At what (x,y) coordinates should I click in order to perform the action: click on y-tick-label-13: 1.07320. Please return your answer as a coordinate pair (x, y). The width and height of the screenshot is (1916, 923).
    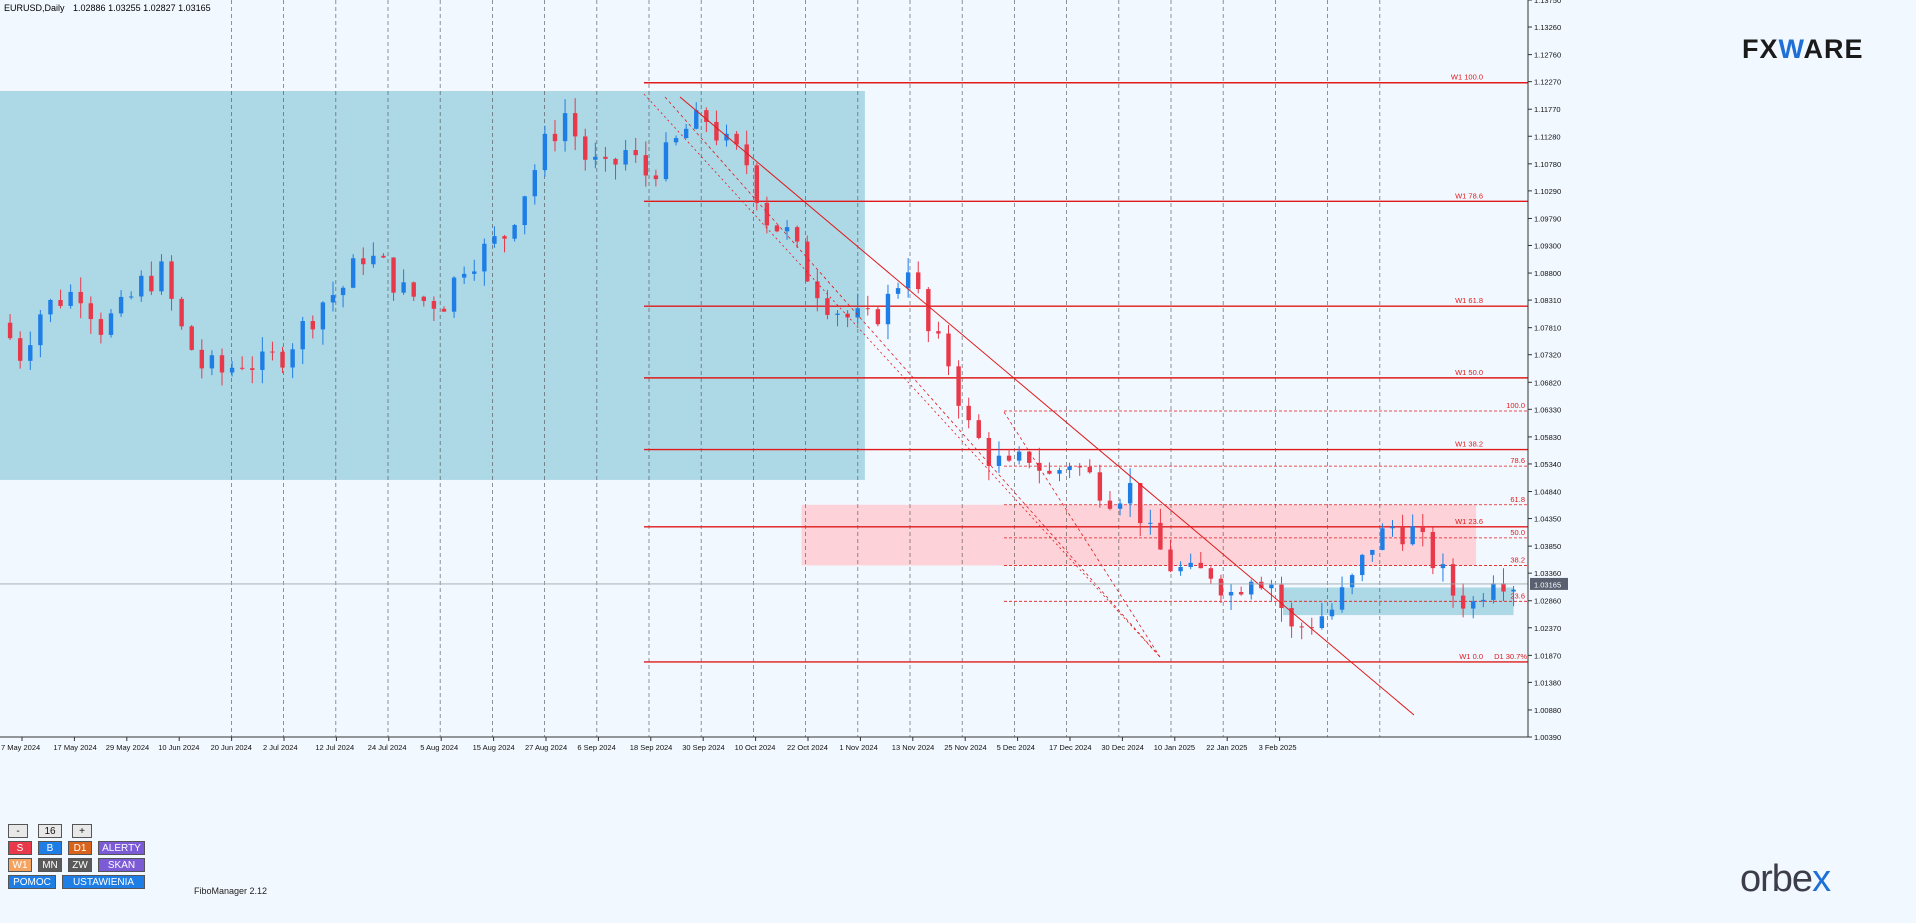
    Looking at the image, I should click on (1547, 355).